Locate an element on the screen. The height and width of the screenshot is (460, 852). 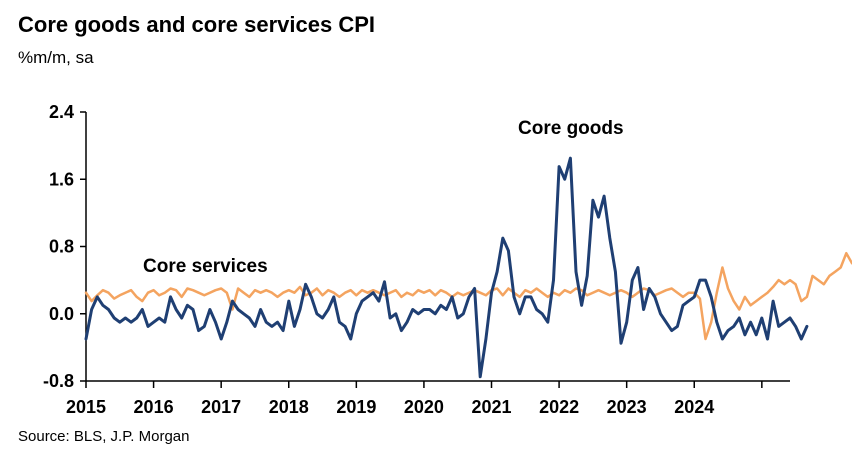
chart-title: Core goods and core services CPI is located at coordinates (197, 24).